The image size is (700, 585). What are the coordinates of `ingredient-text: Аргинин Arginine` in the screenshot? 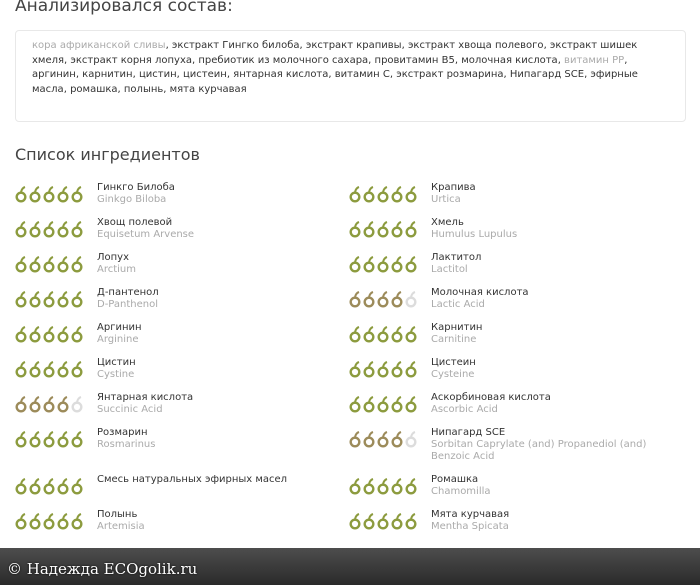 It's located at (119, 334).